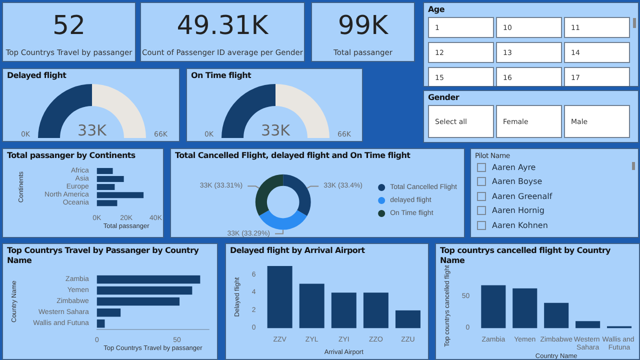  Describe the element at coordinates (526, 255) in the screenshot. I see `chart-title: Top countrys cancelled flight by Country Name` at that location.